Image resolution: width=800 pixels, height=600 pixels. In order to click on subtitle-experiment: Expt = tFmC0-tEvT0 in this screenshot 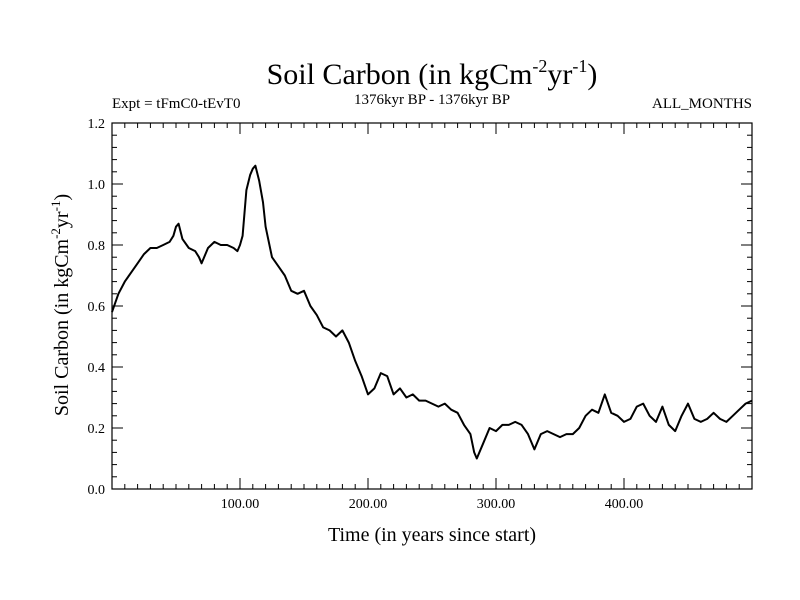, I will do `click(176, 104)`.